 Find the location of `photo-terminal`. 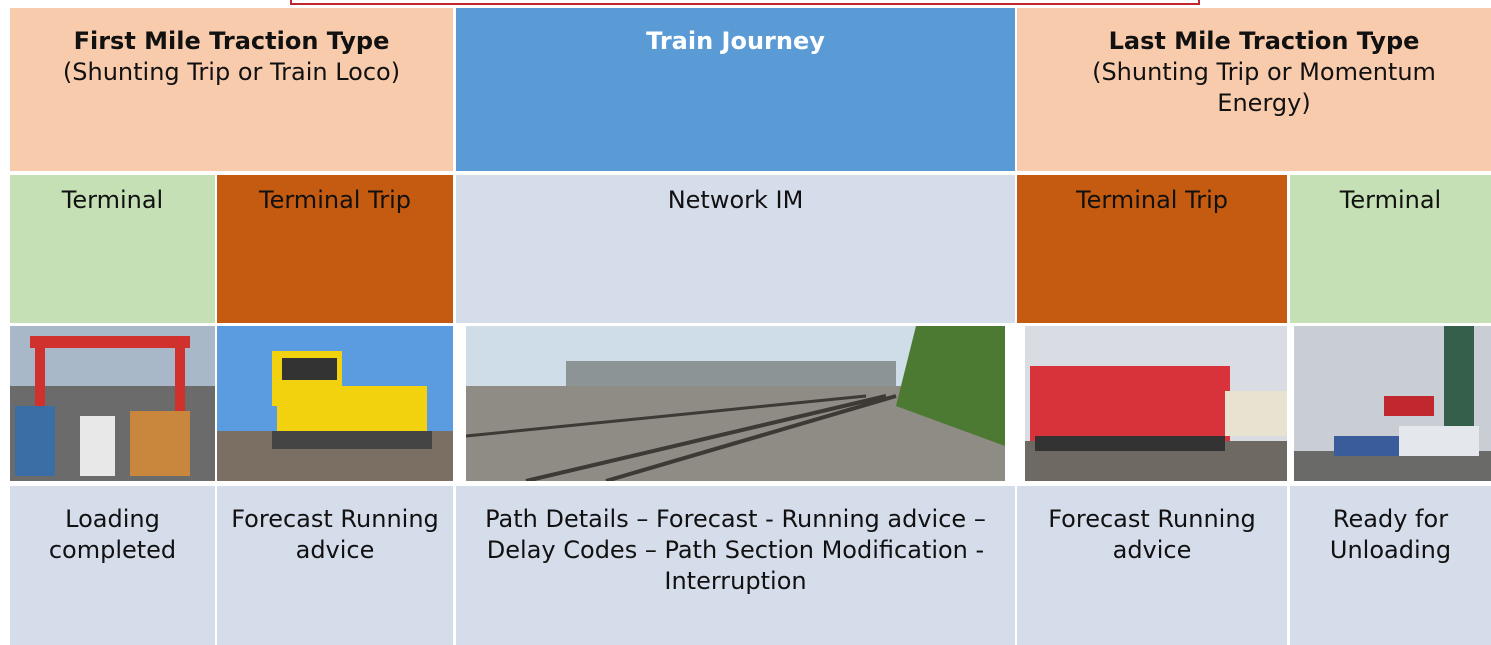

photo-terminal is located at coordinates (112, 403).